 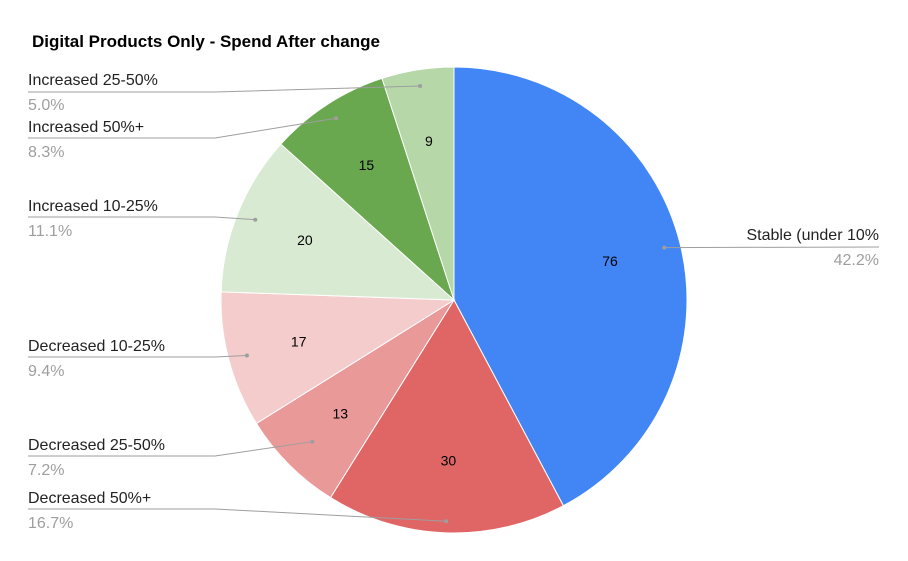 What do you see at coordinates (50, 231) in the screenshot?
I see `callout-label-percent: 11.1%` at bounding box center [50, 231].